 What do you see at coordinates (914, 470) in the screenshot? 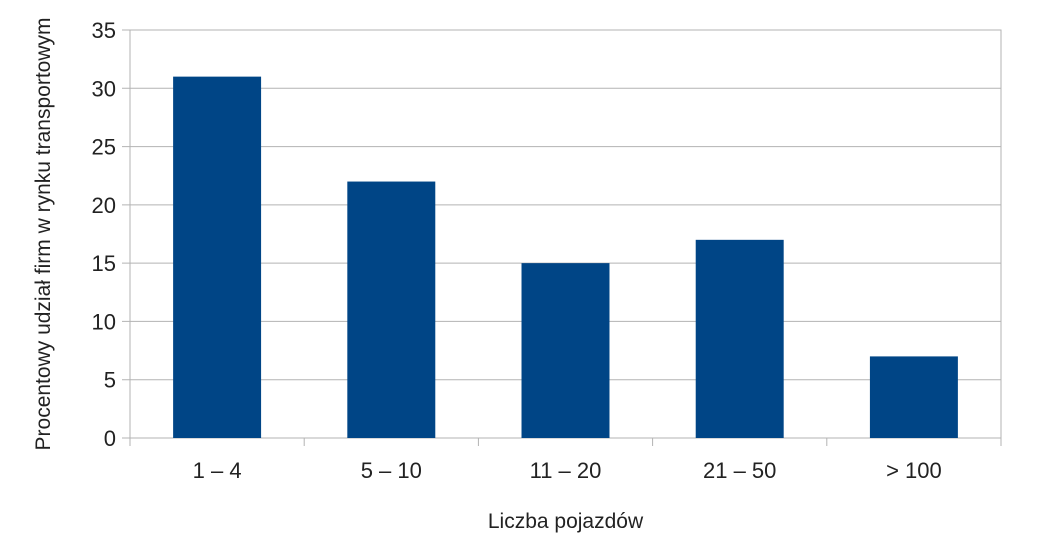
I see `x-tick-label: > 100` at bounding box center [914, 470].